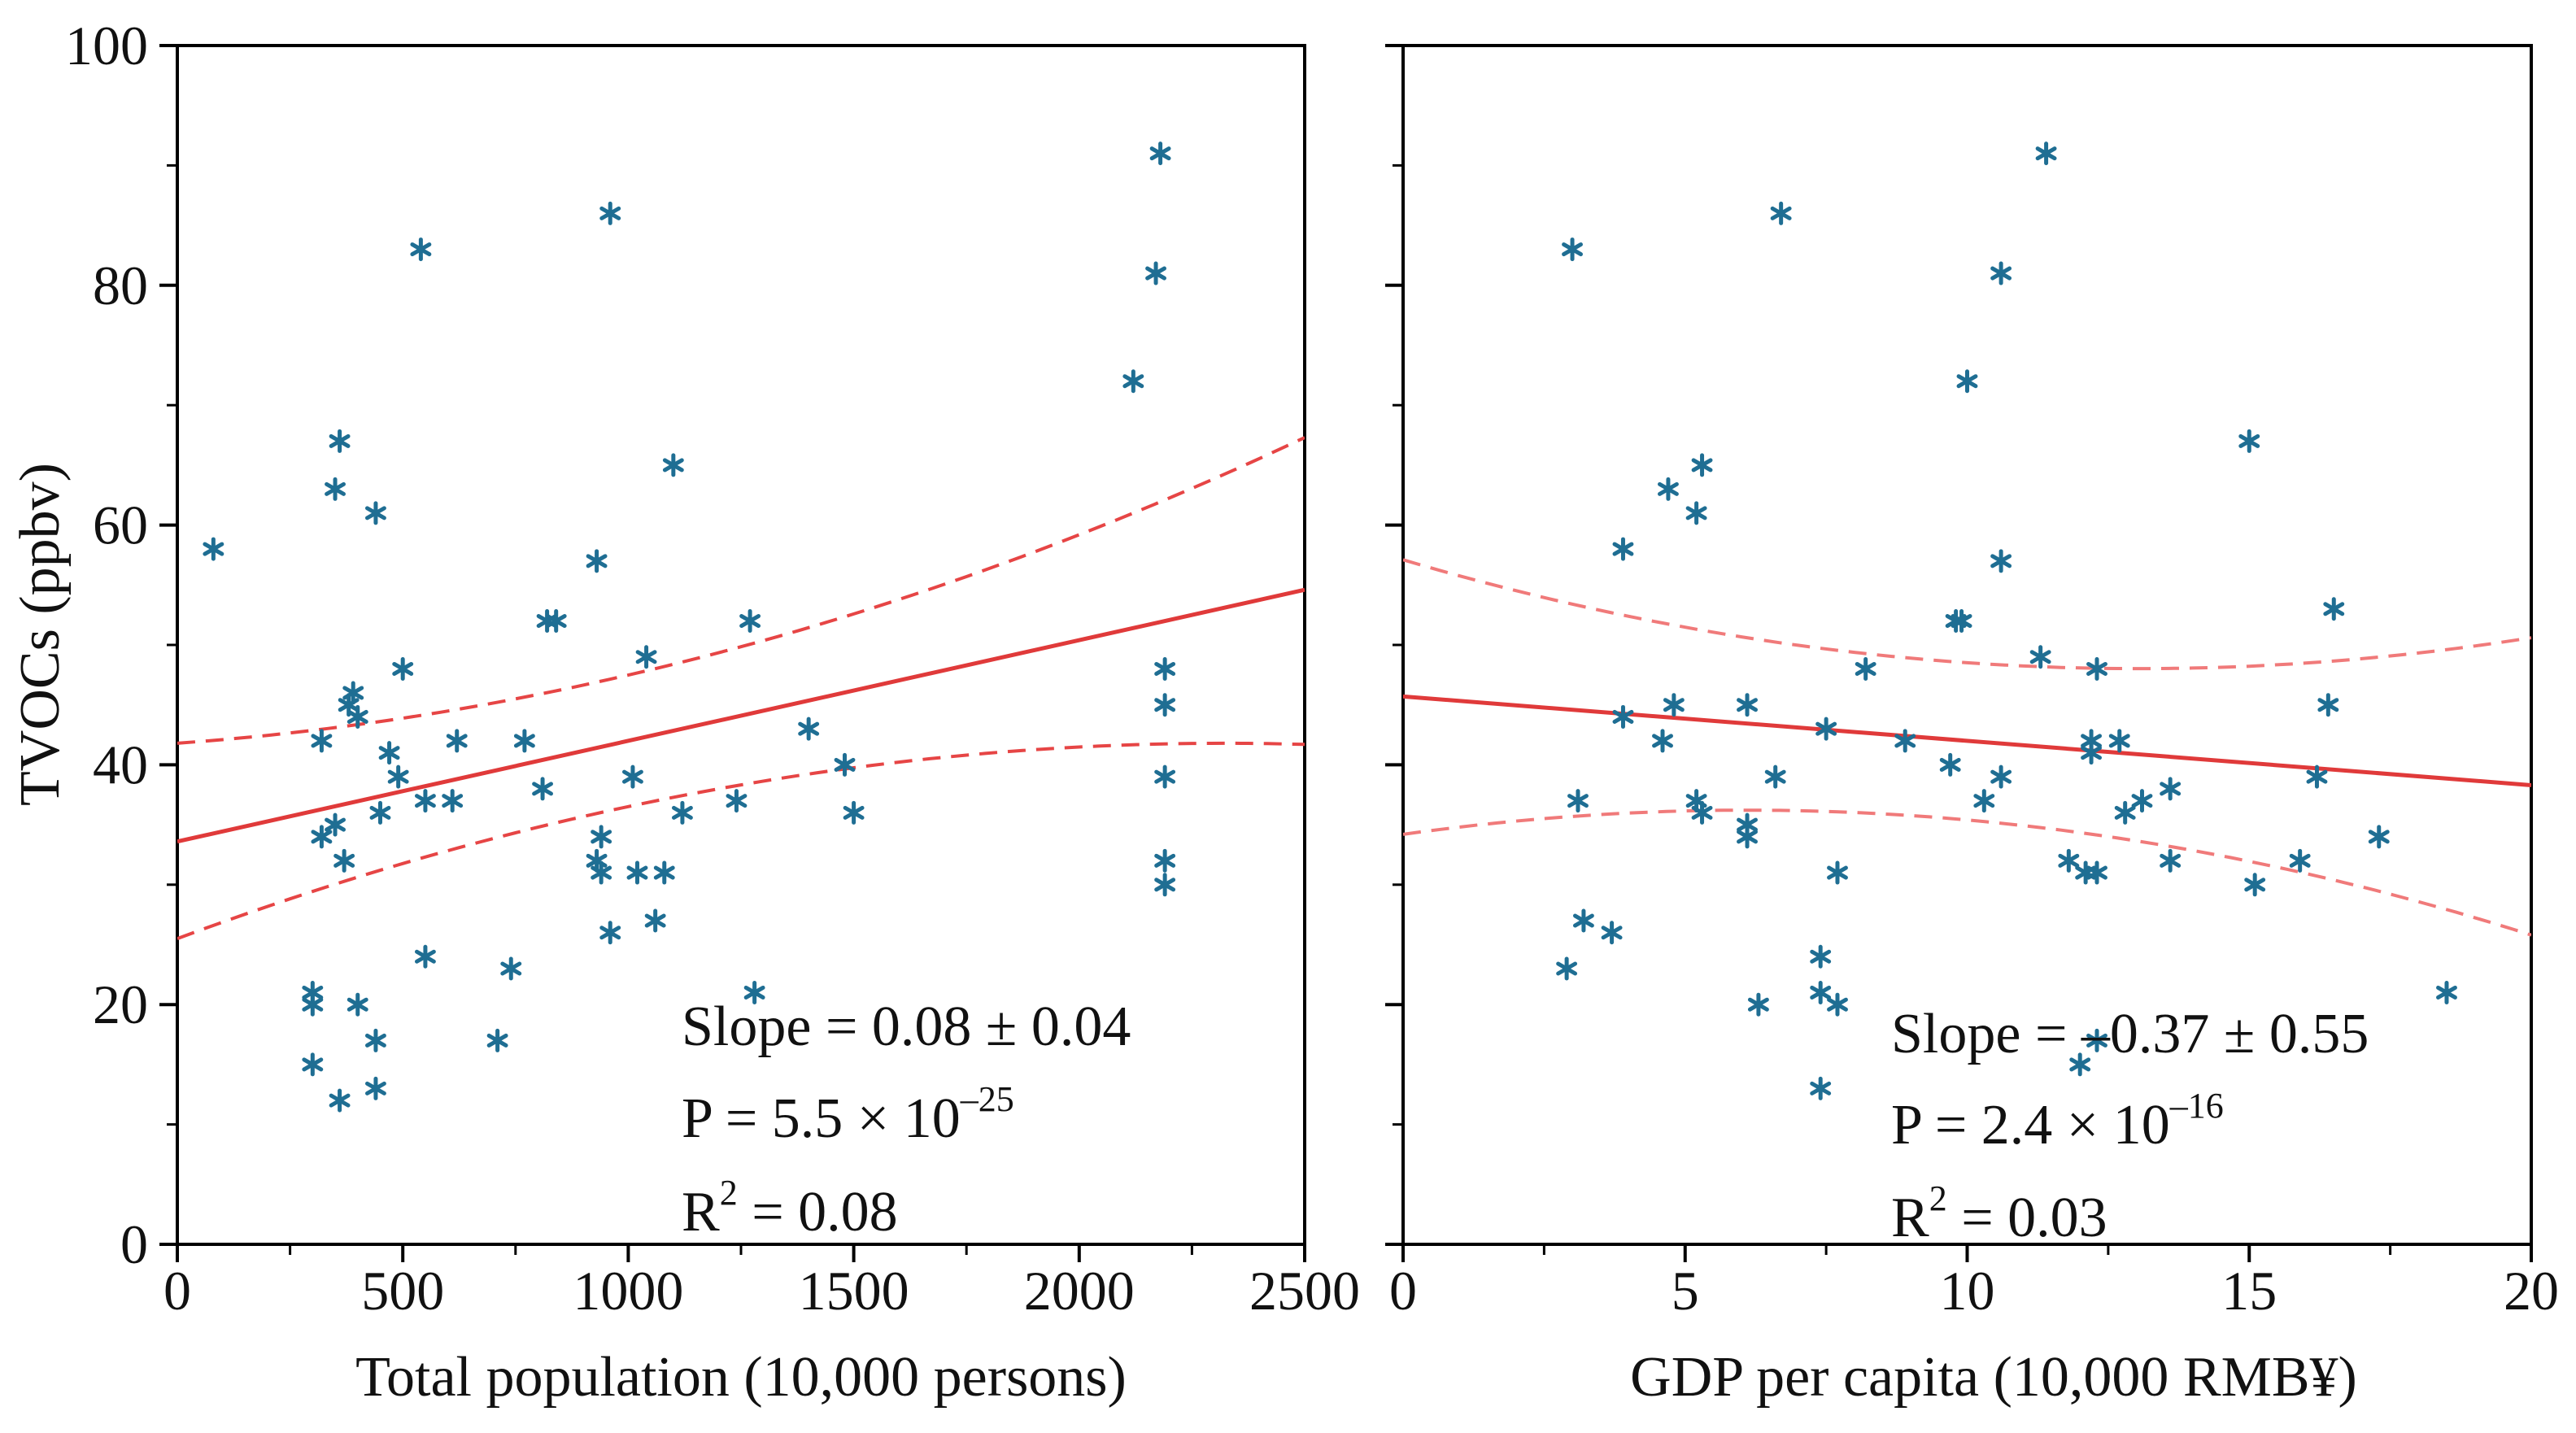  What do you see at coordinates (1394, 645) in the screenshot?
I see `y-axis-ticks-right` at bounding box center [1394, 645].